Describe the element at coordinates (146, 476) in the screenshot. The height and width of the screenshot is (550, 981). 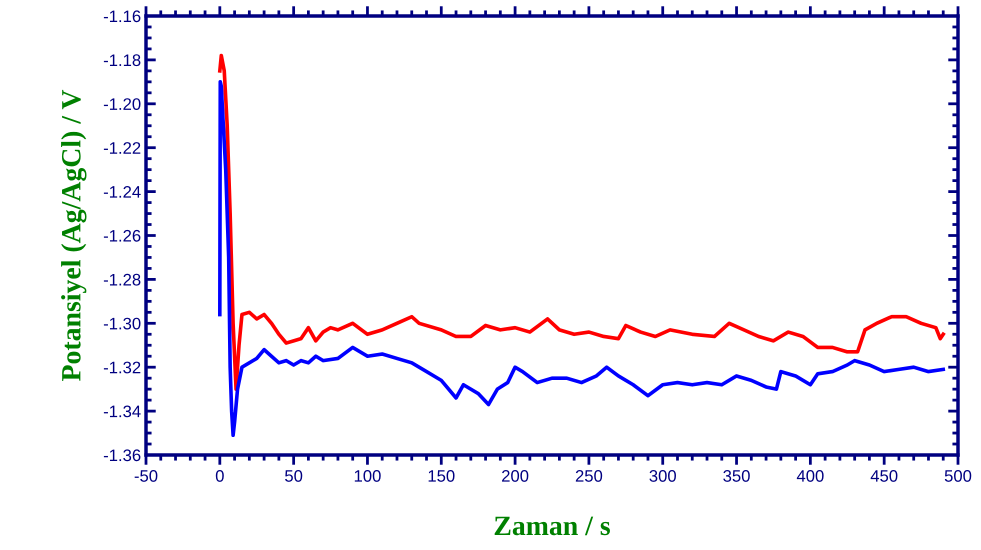
I see `x-tick-label: -50` at that location.